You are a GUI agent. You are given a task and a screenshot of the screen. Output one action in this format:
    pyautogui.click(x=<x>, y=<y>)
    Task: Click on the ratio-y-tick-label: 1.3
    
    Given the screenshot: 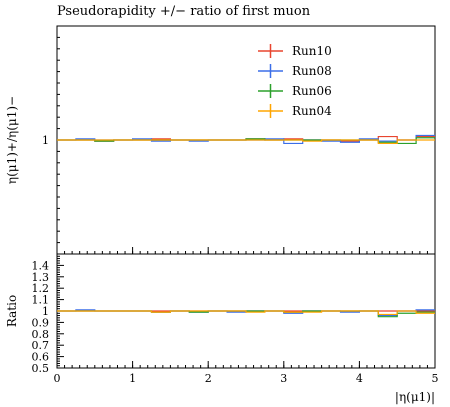 What is the action you would take?
    pyautogui.click(x=41, y=277)
    